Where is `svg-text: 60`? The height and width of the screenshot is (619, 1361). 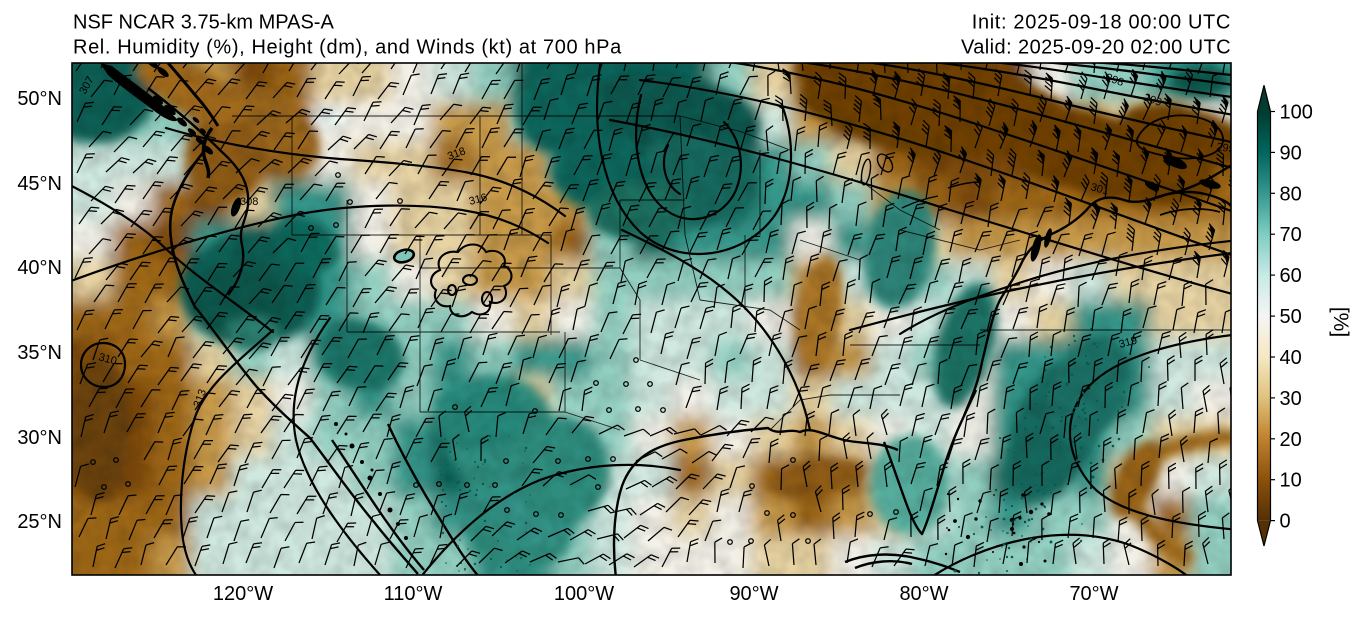 svg-text: 60 is located at coordinates (1291, 276).